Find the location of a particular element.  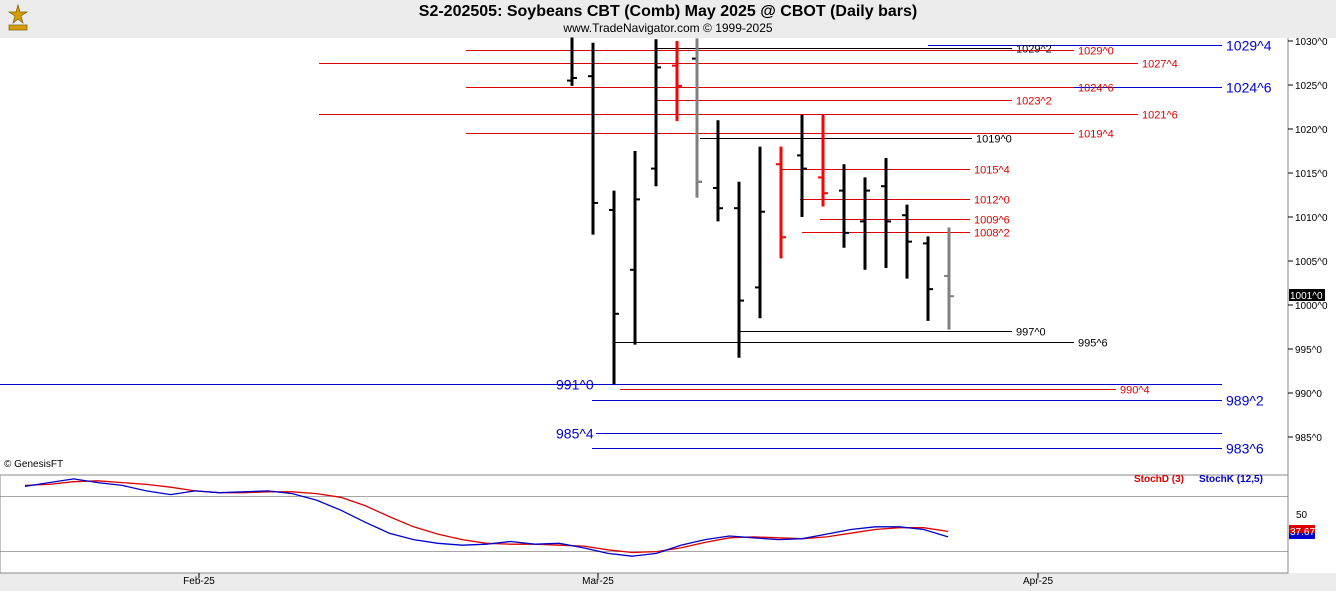

price-tick-label: 1010^0 is located at coordinates (1311, 218).